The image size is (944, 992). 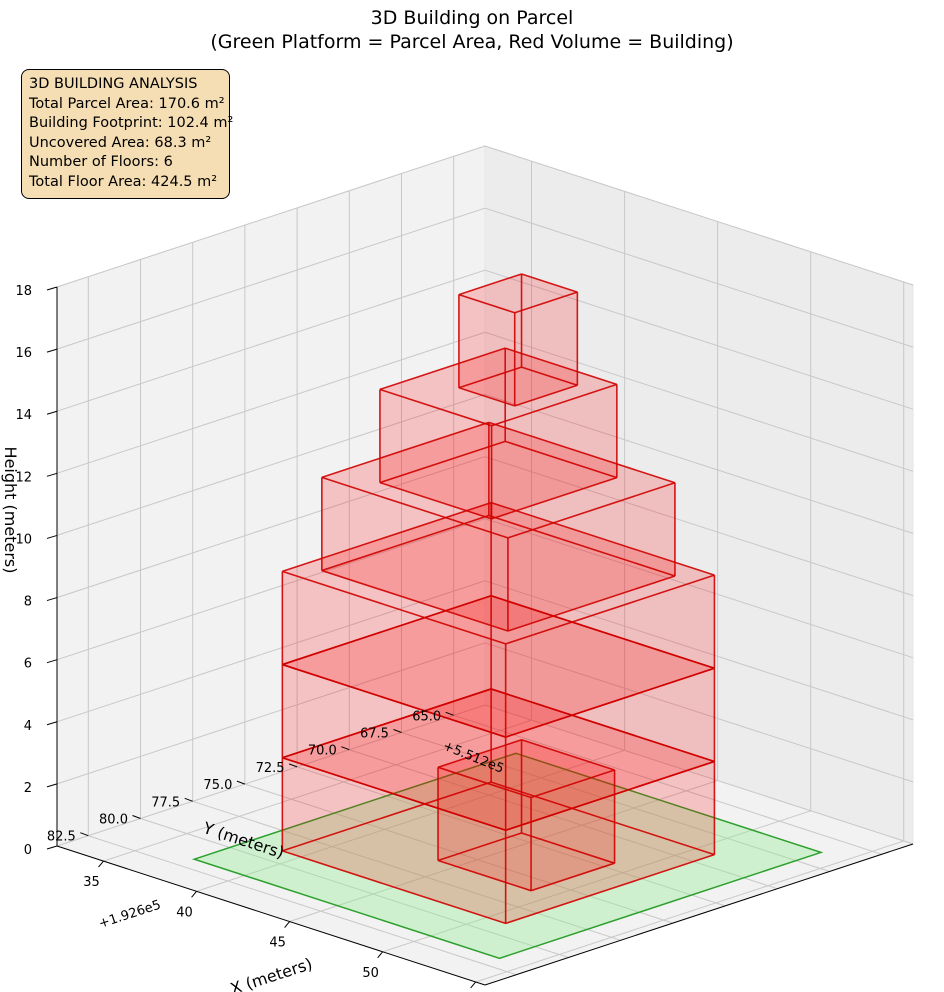 What do you see at coordinates (217, 785) in the screenshot?
I see `y-tick-label: 75.0` at bounding box center [217, 785].